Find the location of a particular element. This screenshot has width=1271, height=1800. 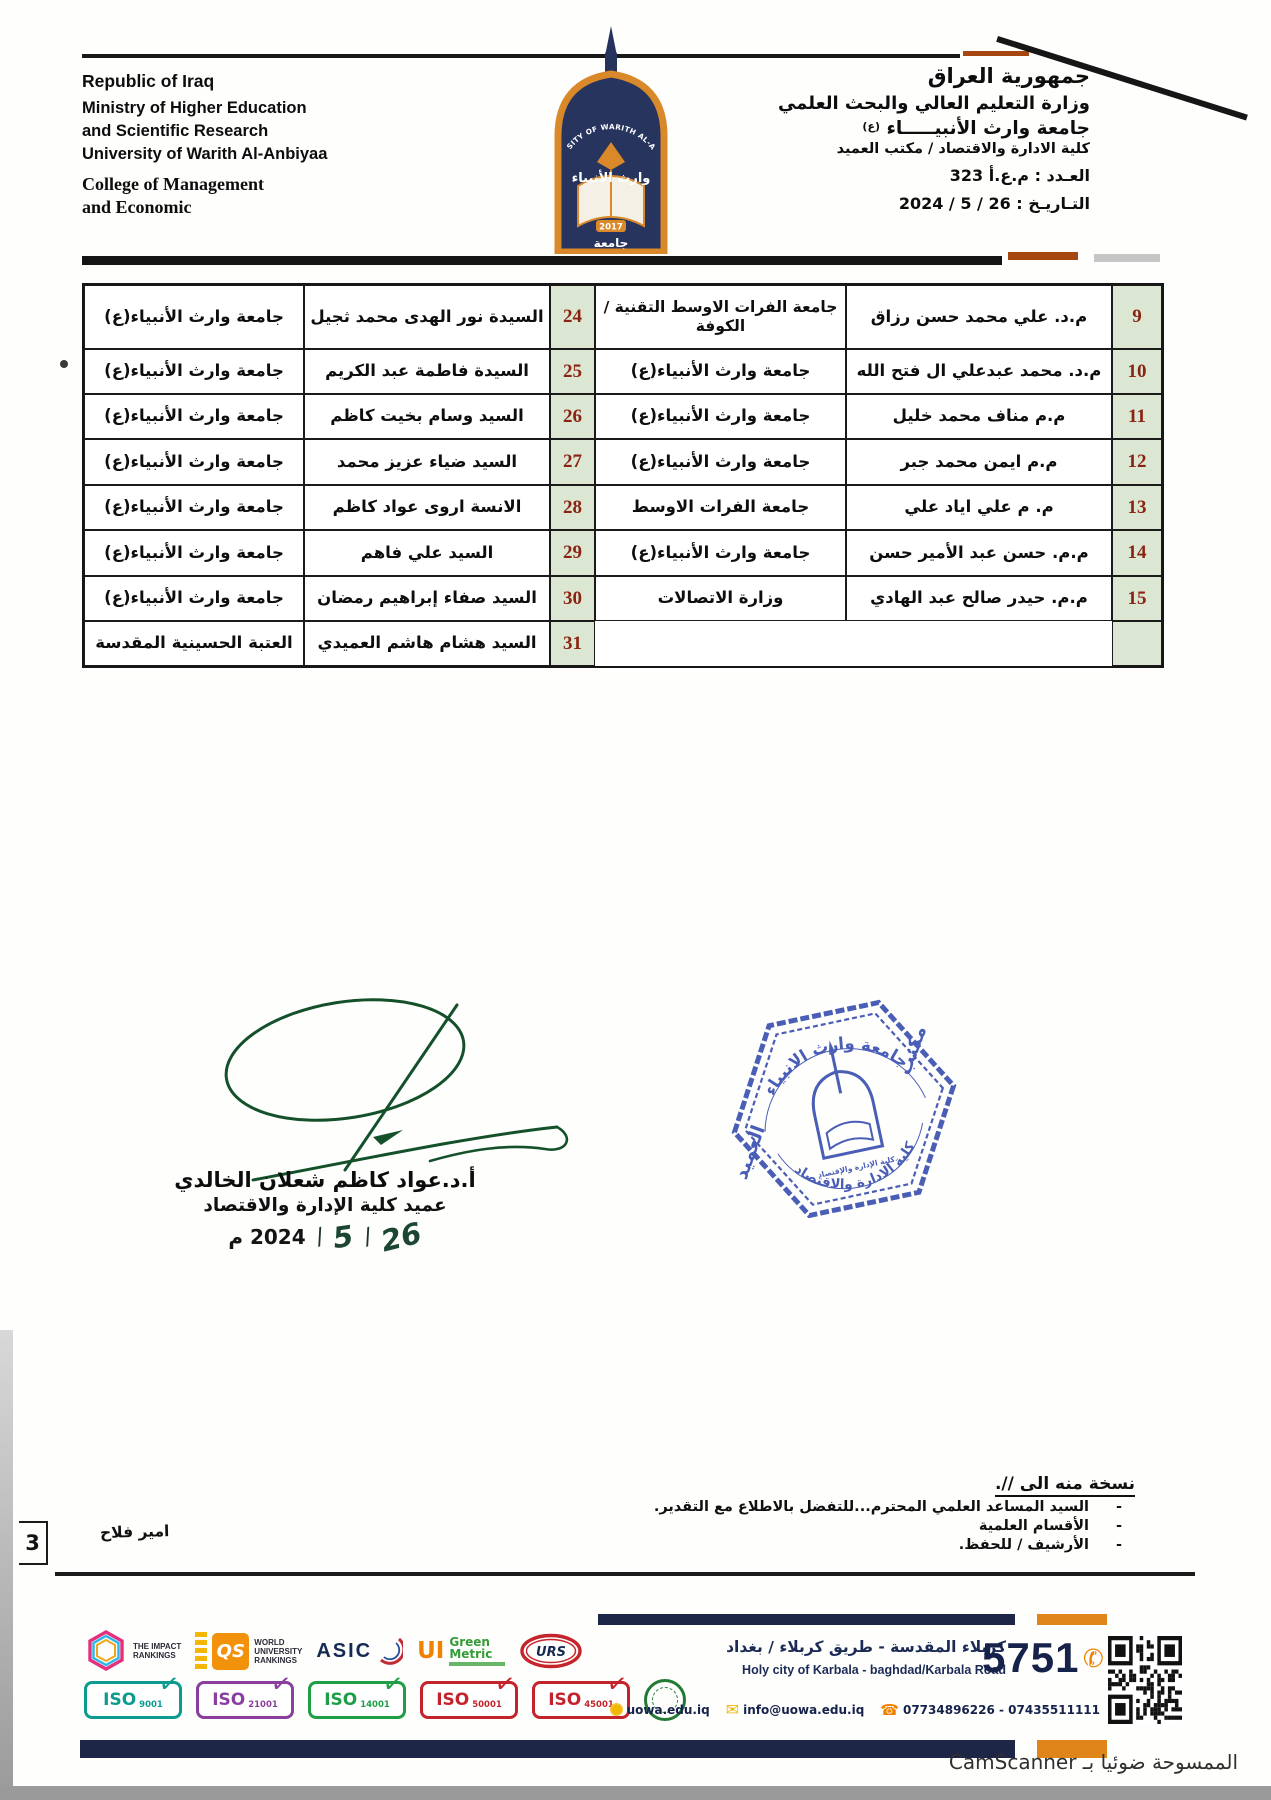

handwritten-month: 5 is located at coordinates (343, 1237).